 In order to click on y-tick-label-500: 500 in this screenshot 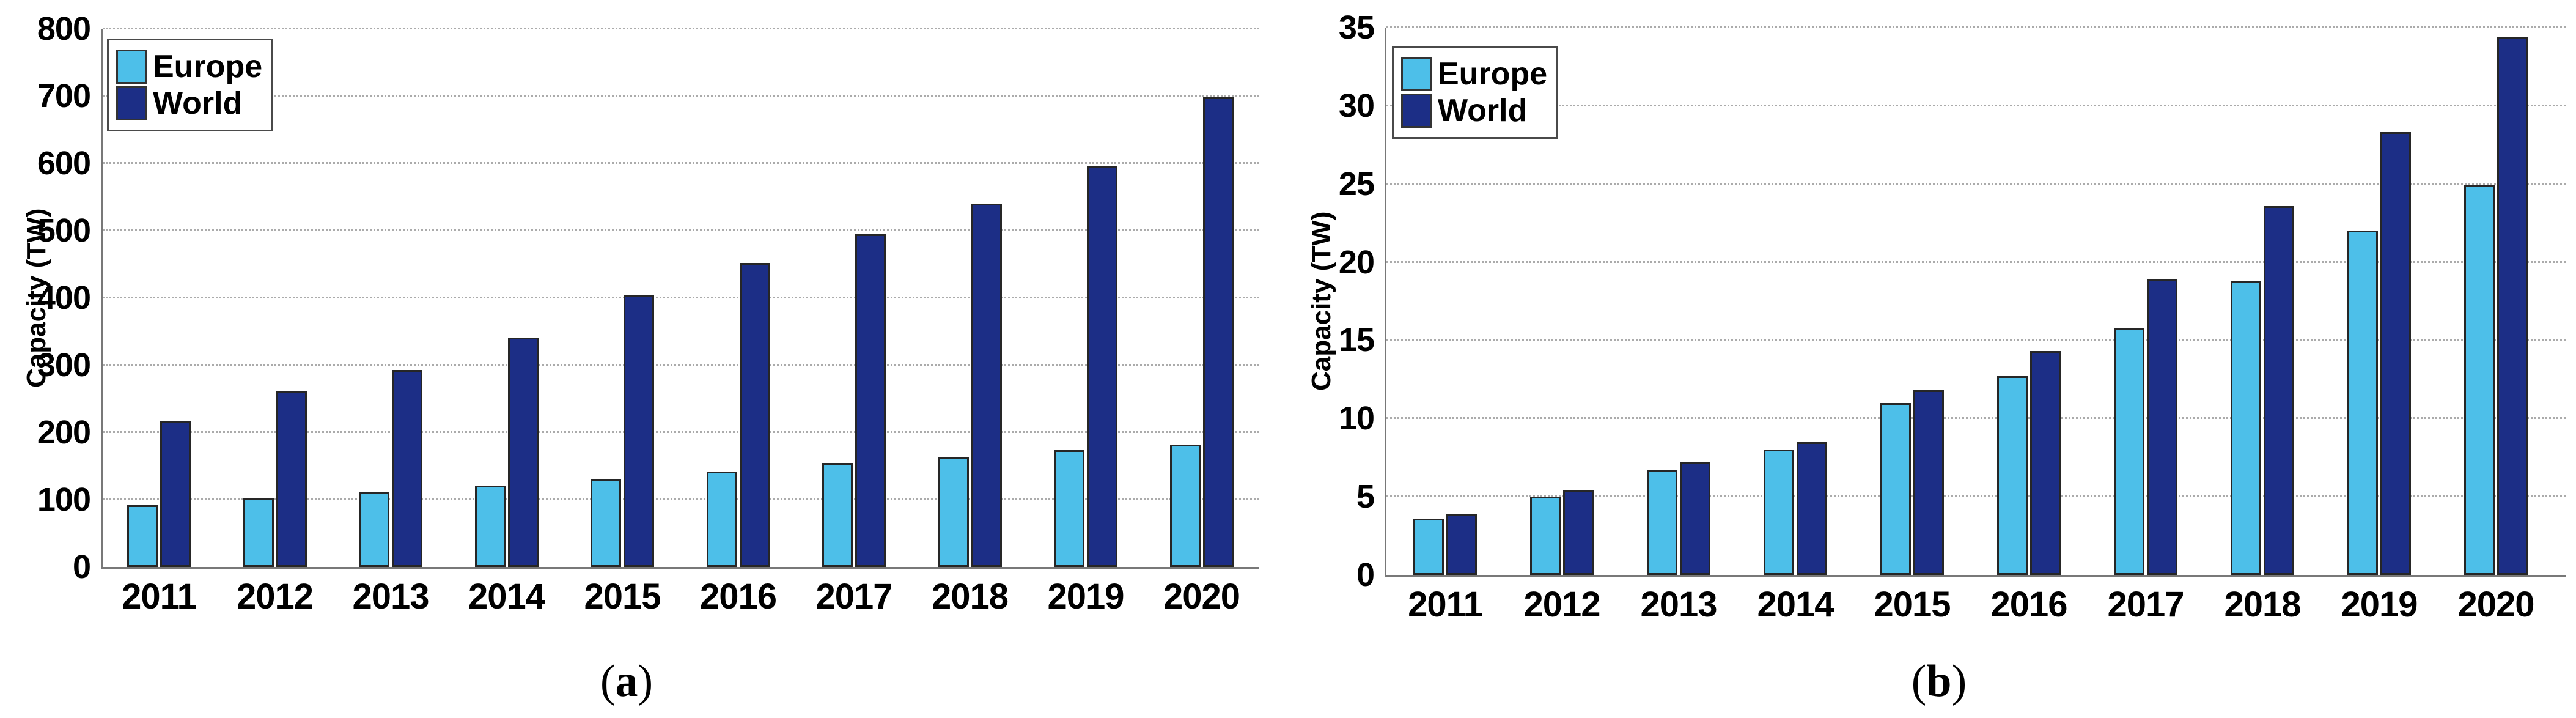, I will do `click(64, 231)`.